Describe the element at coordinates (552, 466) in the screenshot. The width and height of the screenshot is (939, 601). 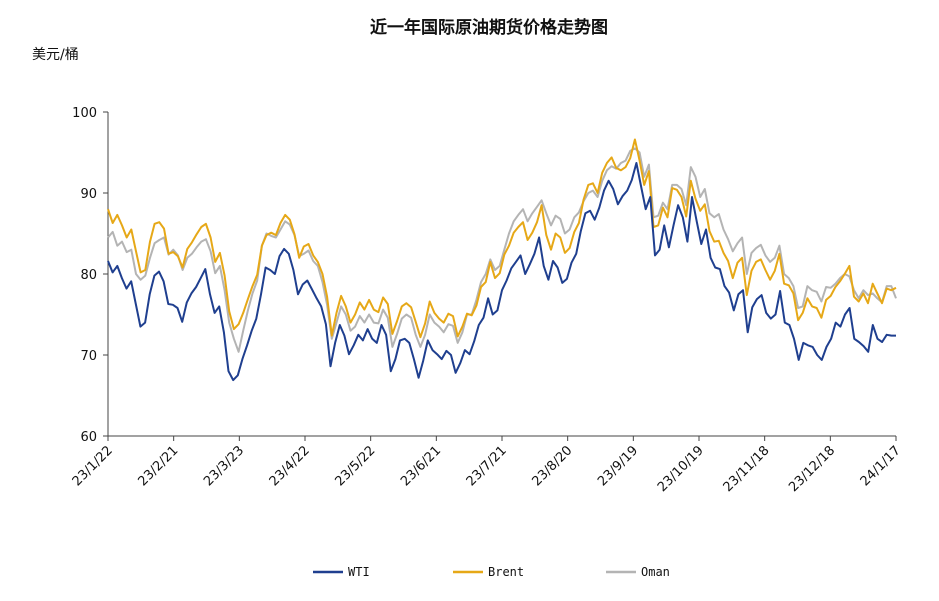
I see `x-tick-label: 23/8/20` at that location.